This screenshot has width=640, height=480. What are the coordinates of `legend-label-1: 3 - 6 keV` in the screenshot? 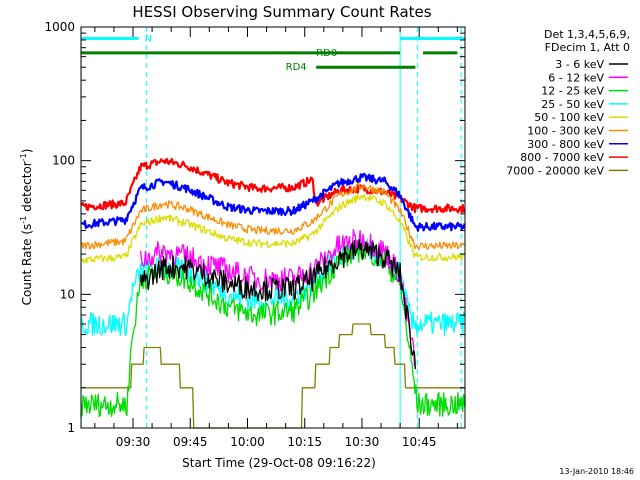 It's located at (579, 64).